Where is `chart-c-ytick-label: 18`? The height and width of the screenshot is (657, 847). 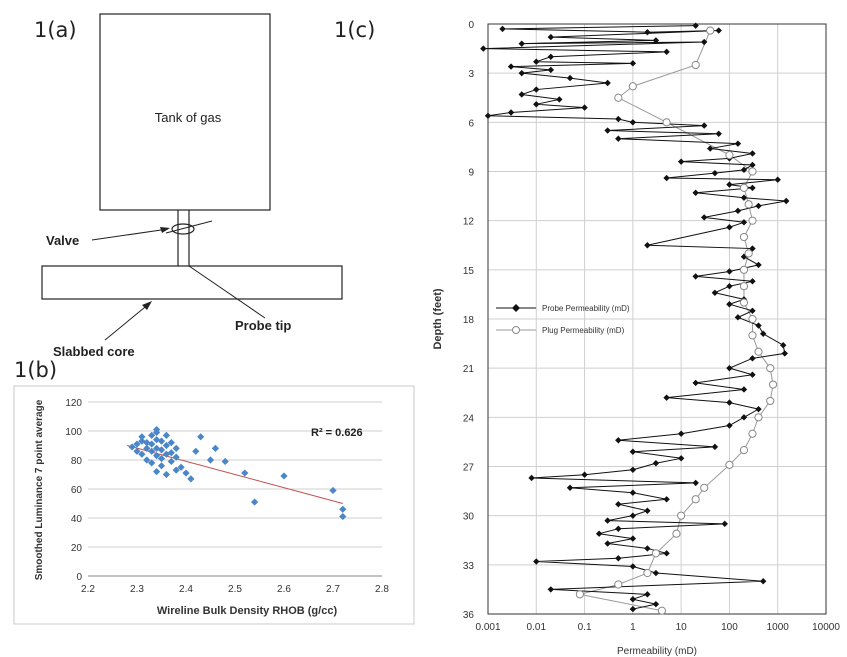 chart-c-ytick-label: 18 is located at coordinates (469, 320).